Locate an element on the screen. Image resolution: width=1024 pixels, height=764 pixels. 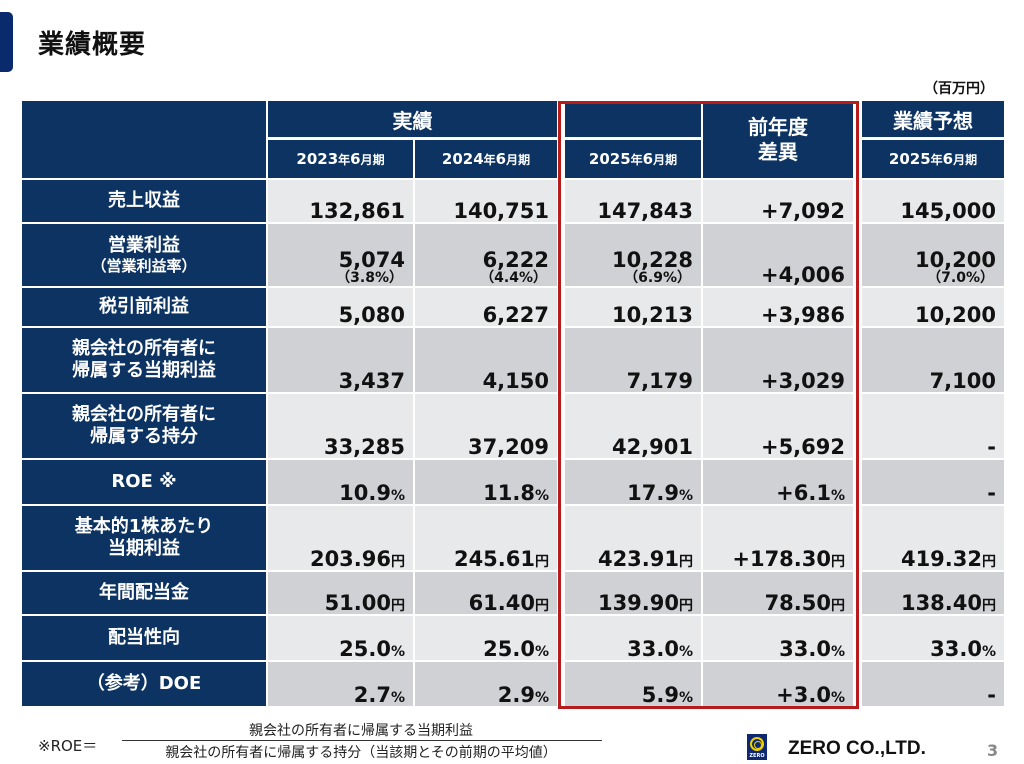
header-diff: 前年度 差異 is located at coordinates (778, 139).